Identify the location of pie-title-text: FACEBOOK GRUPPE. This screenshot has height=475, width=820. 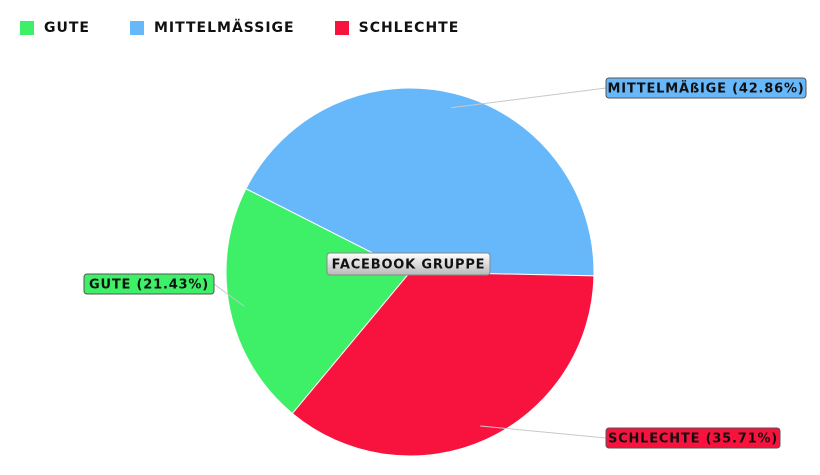
(409, 265).